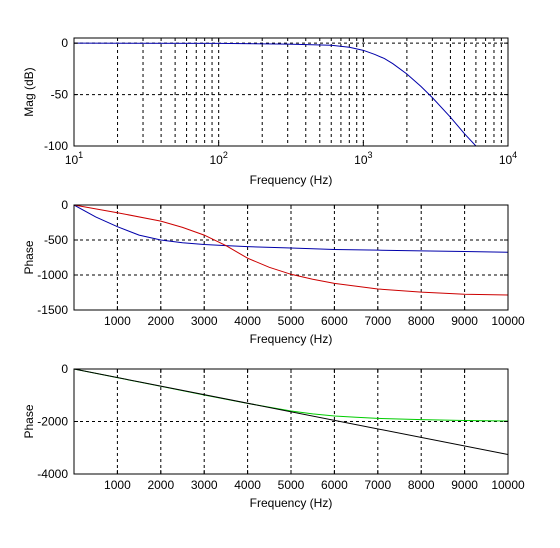  I want to click on x-tick-label: 10³, so click(363, 158).